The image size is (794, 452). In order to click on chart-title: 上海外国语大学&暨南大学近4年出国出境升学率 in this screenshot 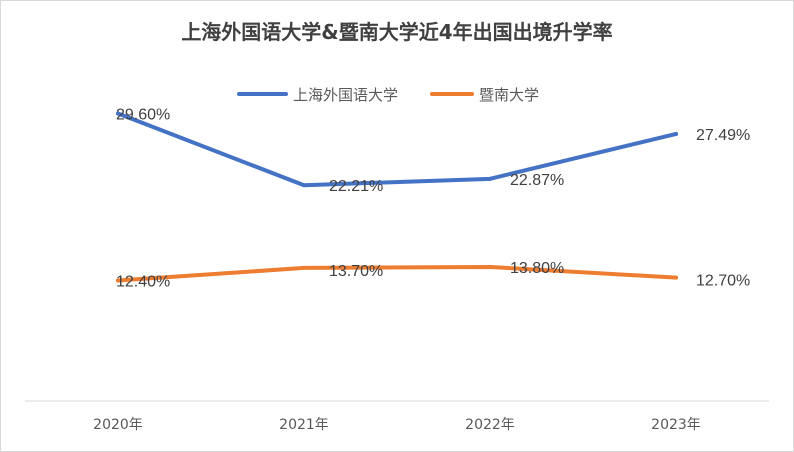, I will do `click(396, 32)`.